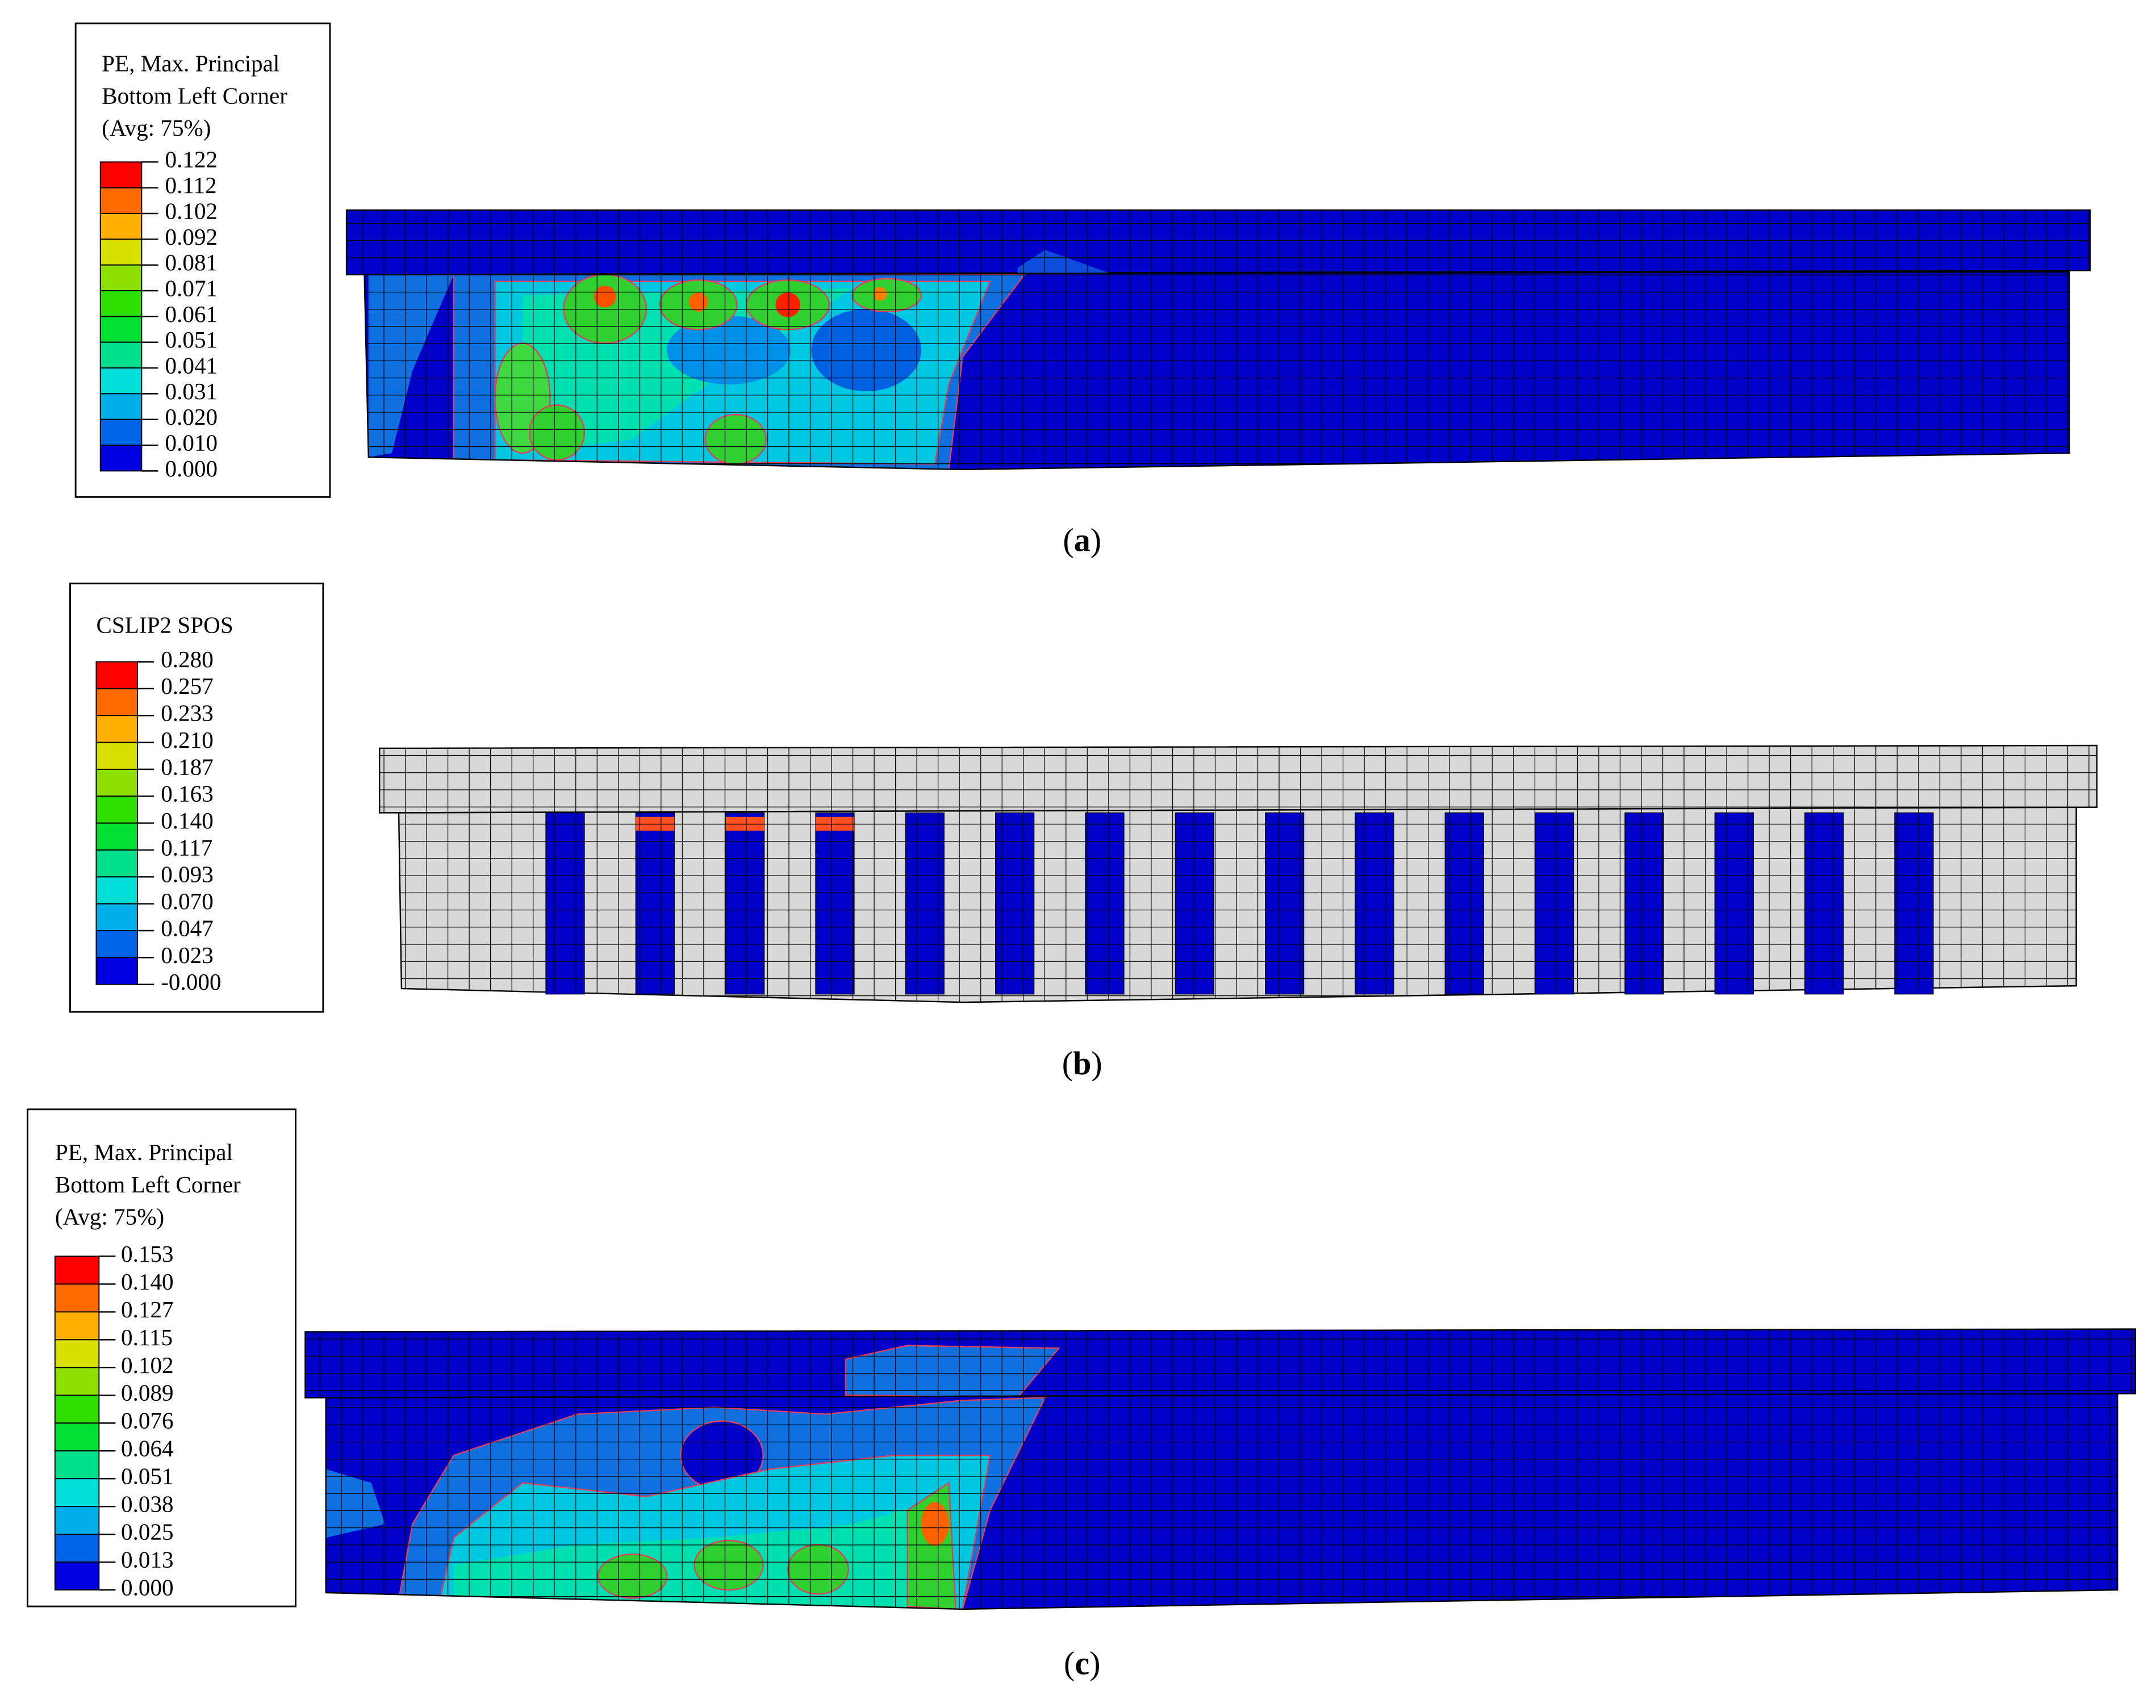 This screenshot has height=1708, width=2156. I want to click on legend-label: 0.210, so click(187, 740).